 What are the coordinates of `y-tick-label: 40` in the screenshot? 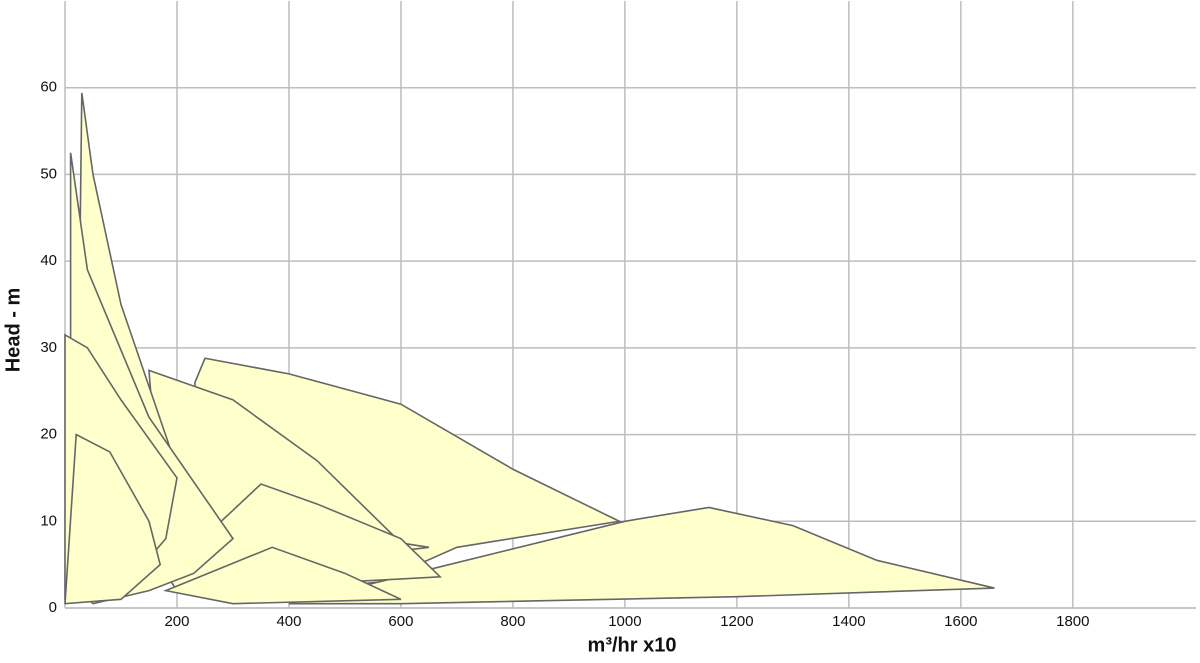 It's located at (48, 260).